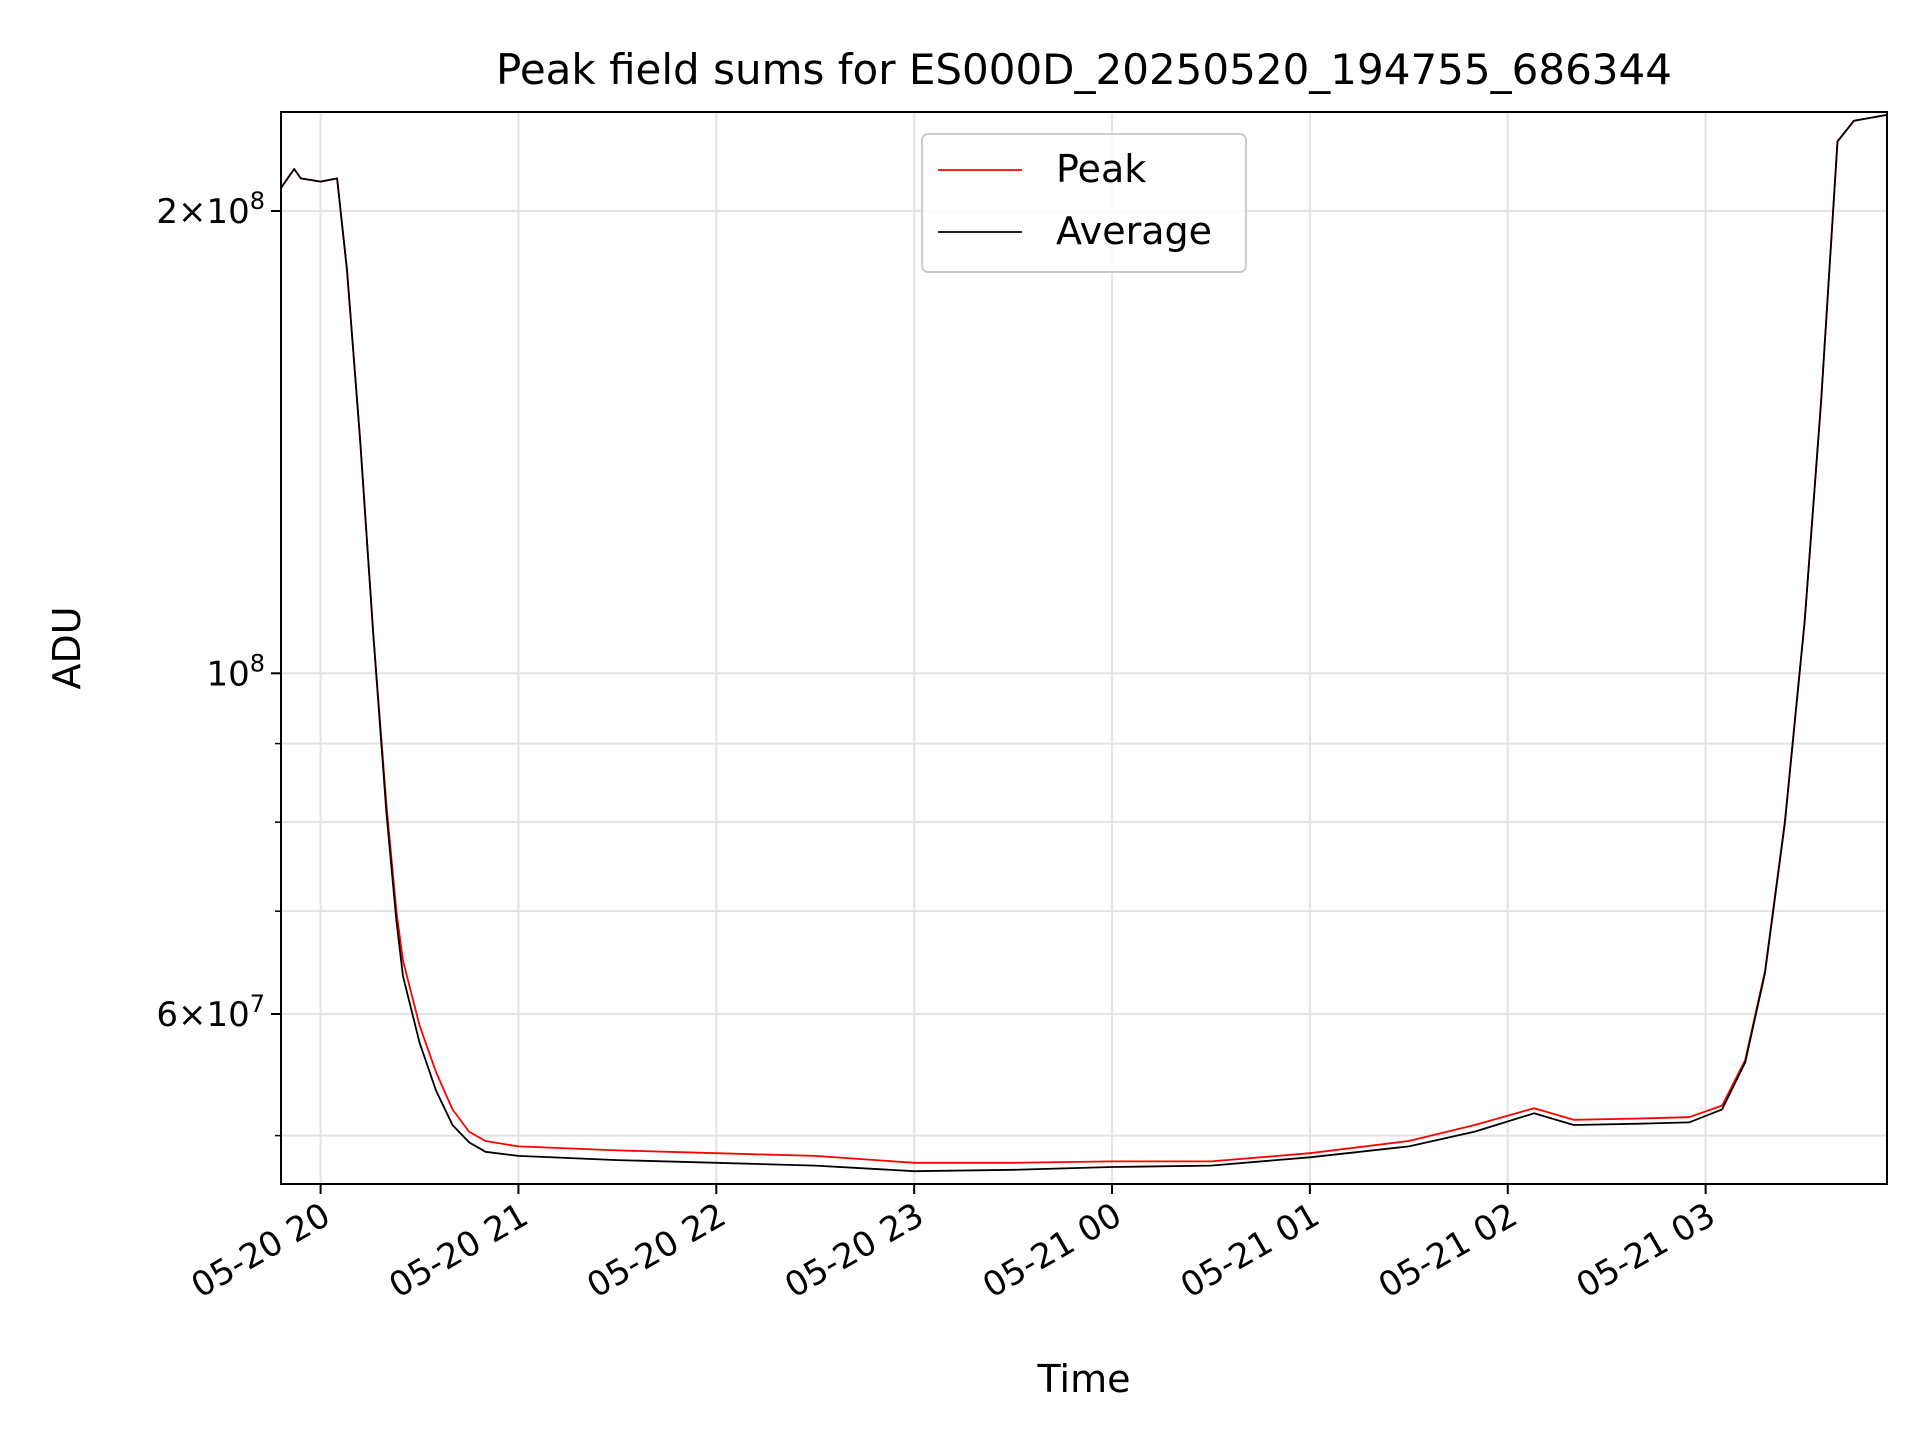 The image size is (1920, 1440). I want to click on y-axis: 2×108 108 6×107, so click(218, 662).